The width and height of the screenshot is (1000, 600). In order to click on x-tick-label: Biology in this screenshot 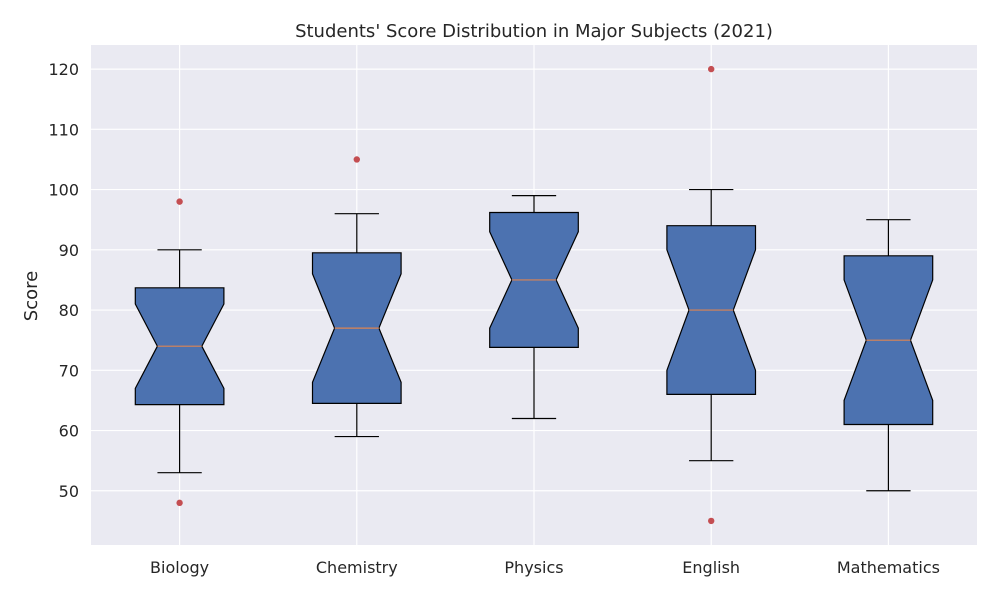, I will do `click(179, 567)`.